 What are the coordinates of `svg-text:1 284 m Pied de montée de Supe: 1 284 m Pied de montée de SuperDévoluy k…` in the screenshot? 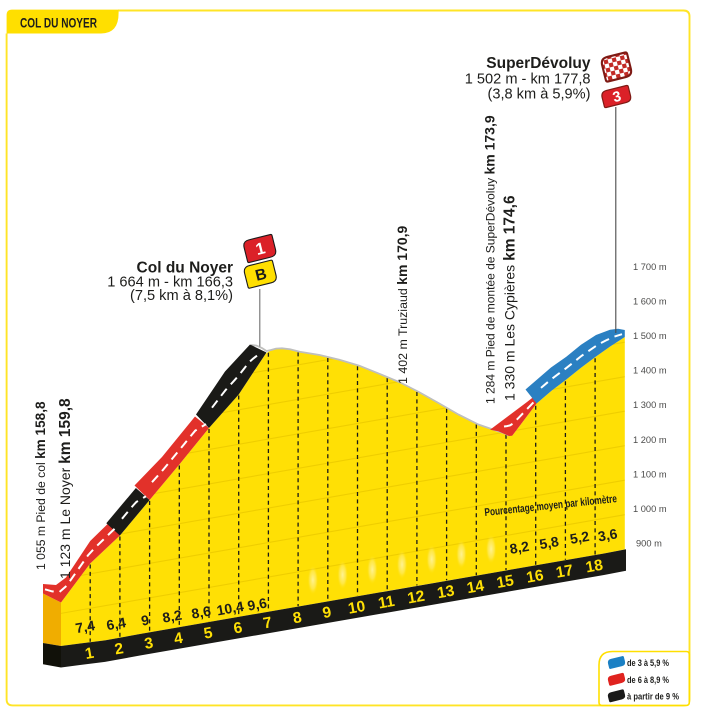 It's located at (490, 259).